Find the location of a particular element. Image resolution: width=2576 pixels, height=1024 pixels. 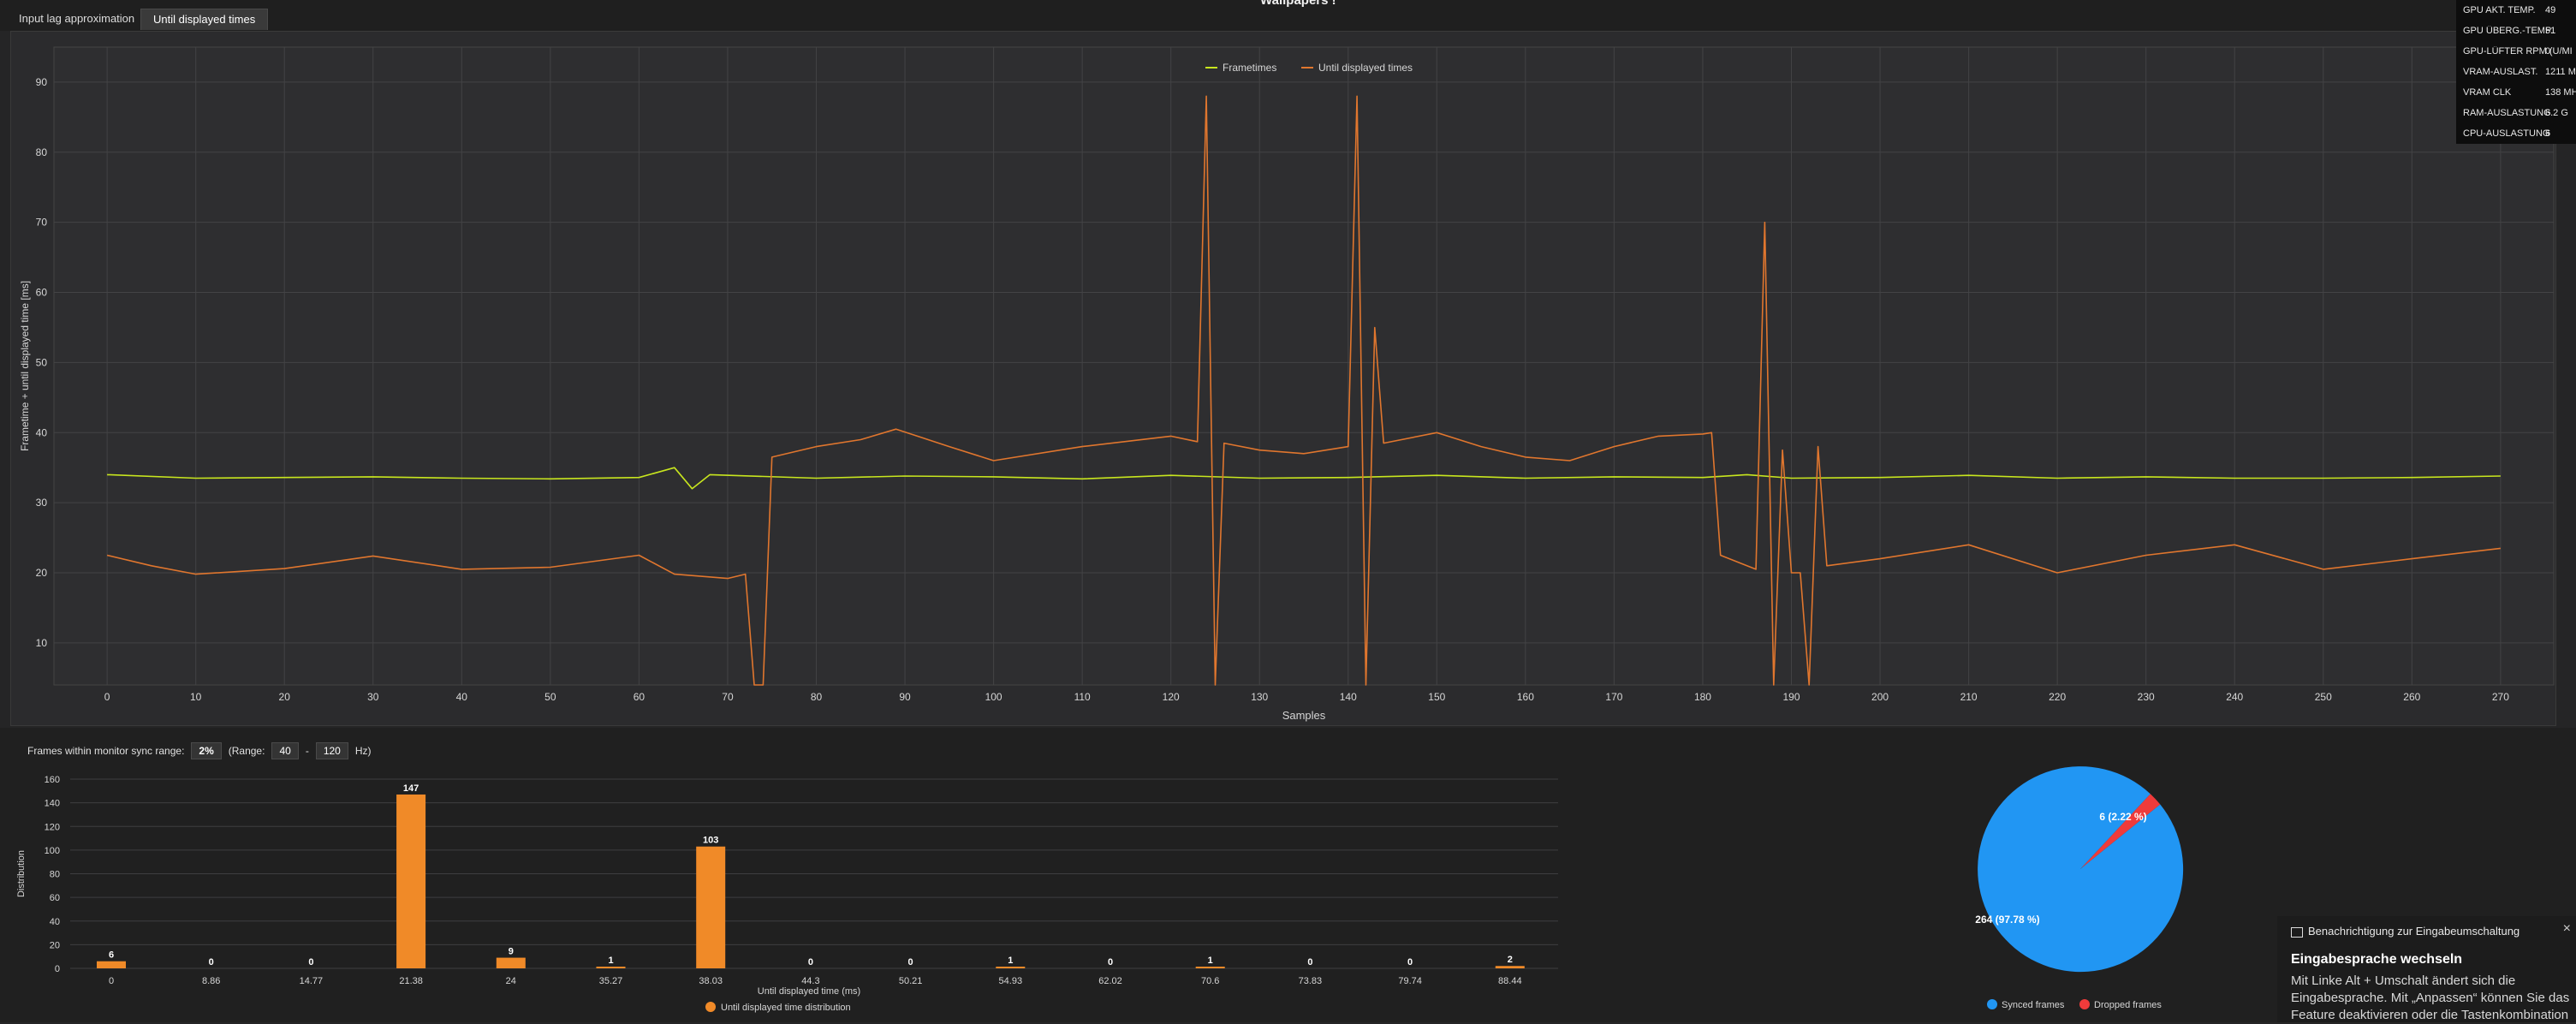

range-unit: Hz) is located at coordinates (363, 751).